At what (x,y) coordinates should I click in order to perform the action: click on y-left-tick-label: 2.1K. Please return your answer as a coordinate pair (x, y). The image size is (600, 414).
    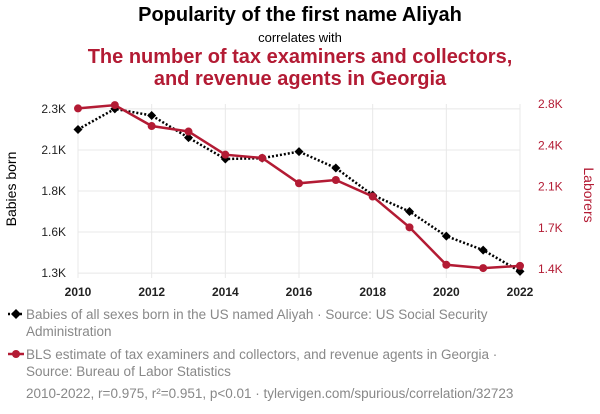
    Looking at the image, I should click on (53, 150).